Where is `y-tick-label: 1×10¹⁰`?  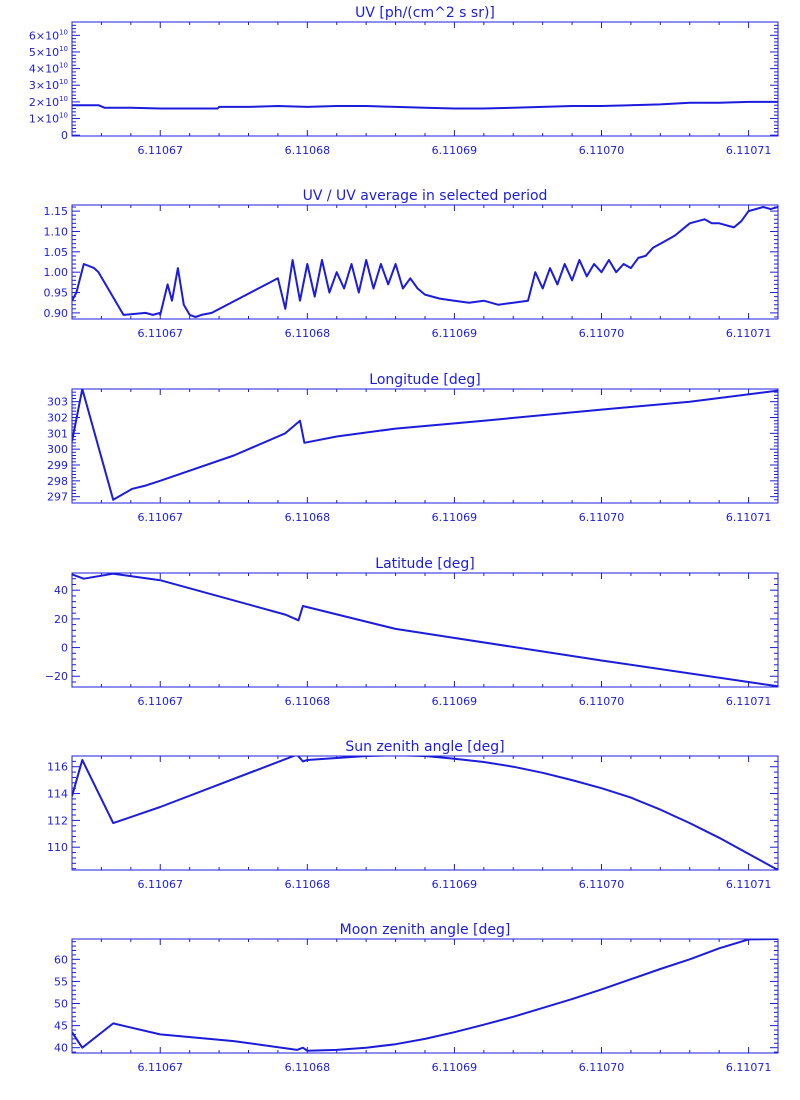 y-tick-label: 1×10¹⁰ is located at coordinates (48, 119).